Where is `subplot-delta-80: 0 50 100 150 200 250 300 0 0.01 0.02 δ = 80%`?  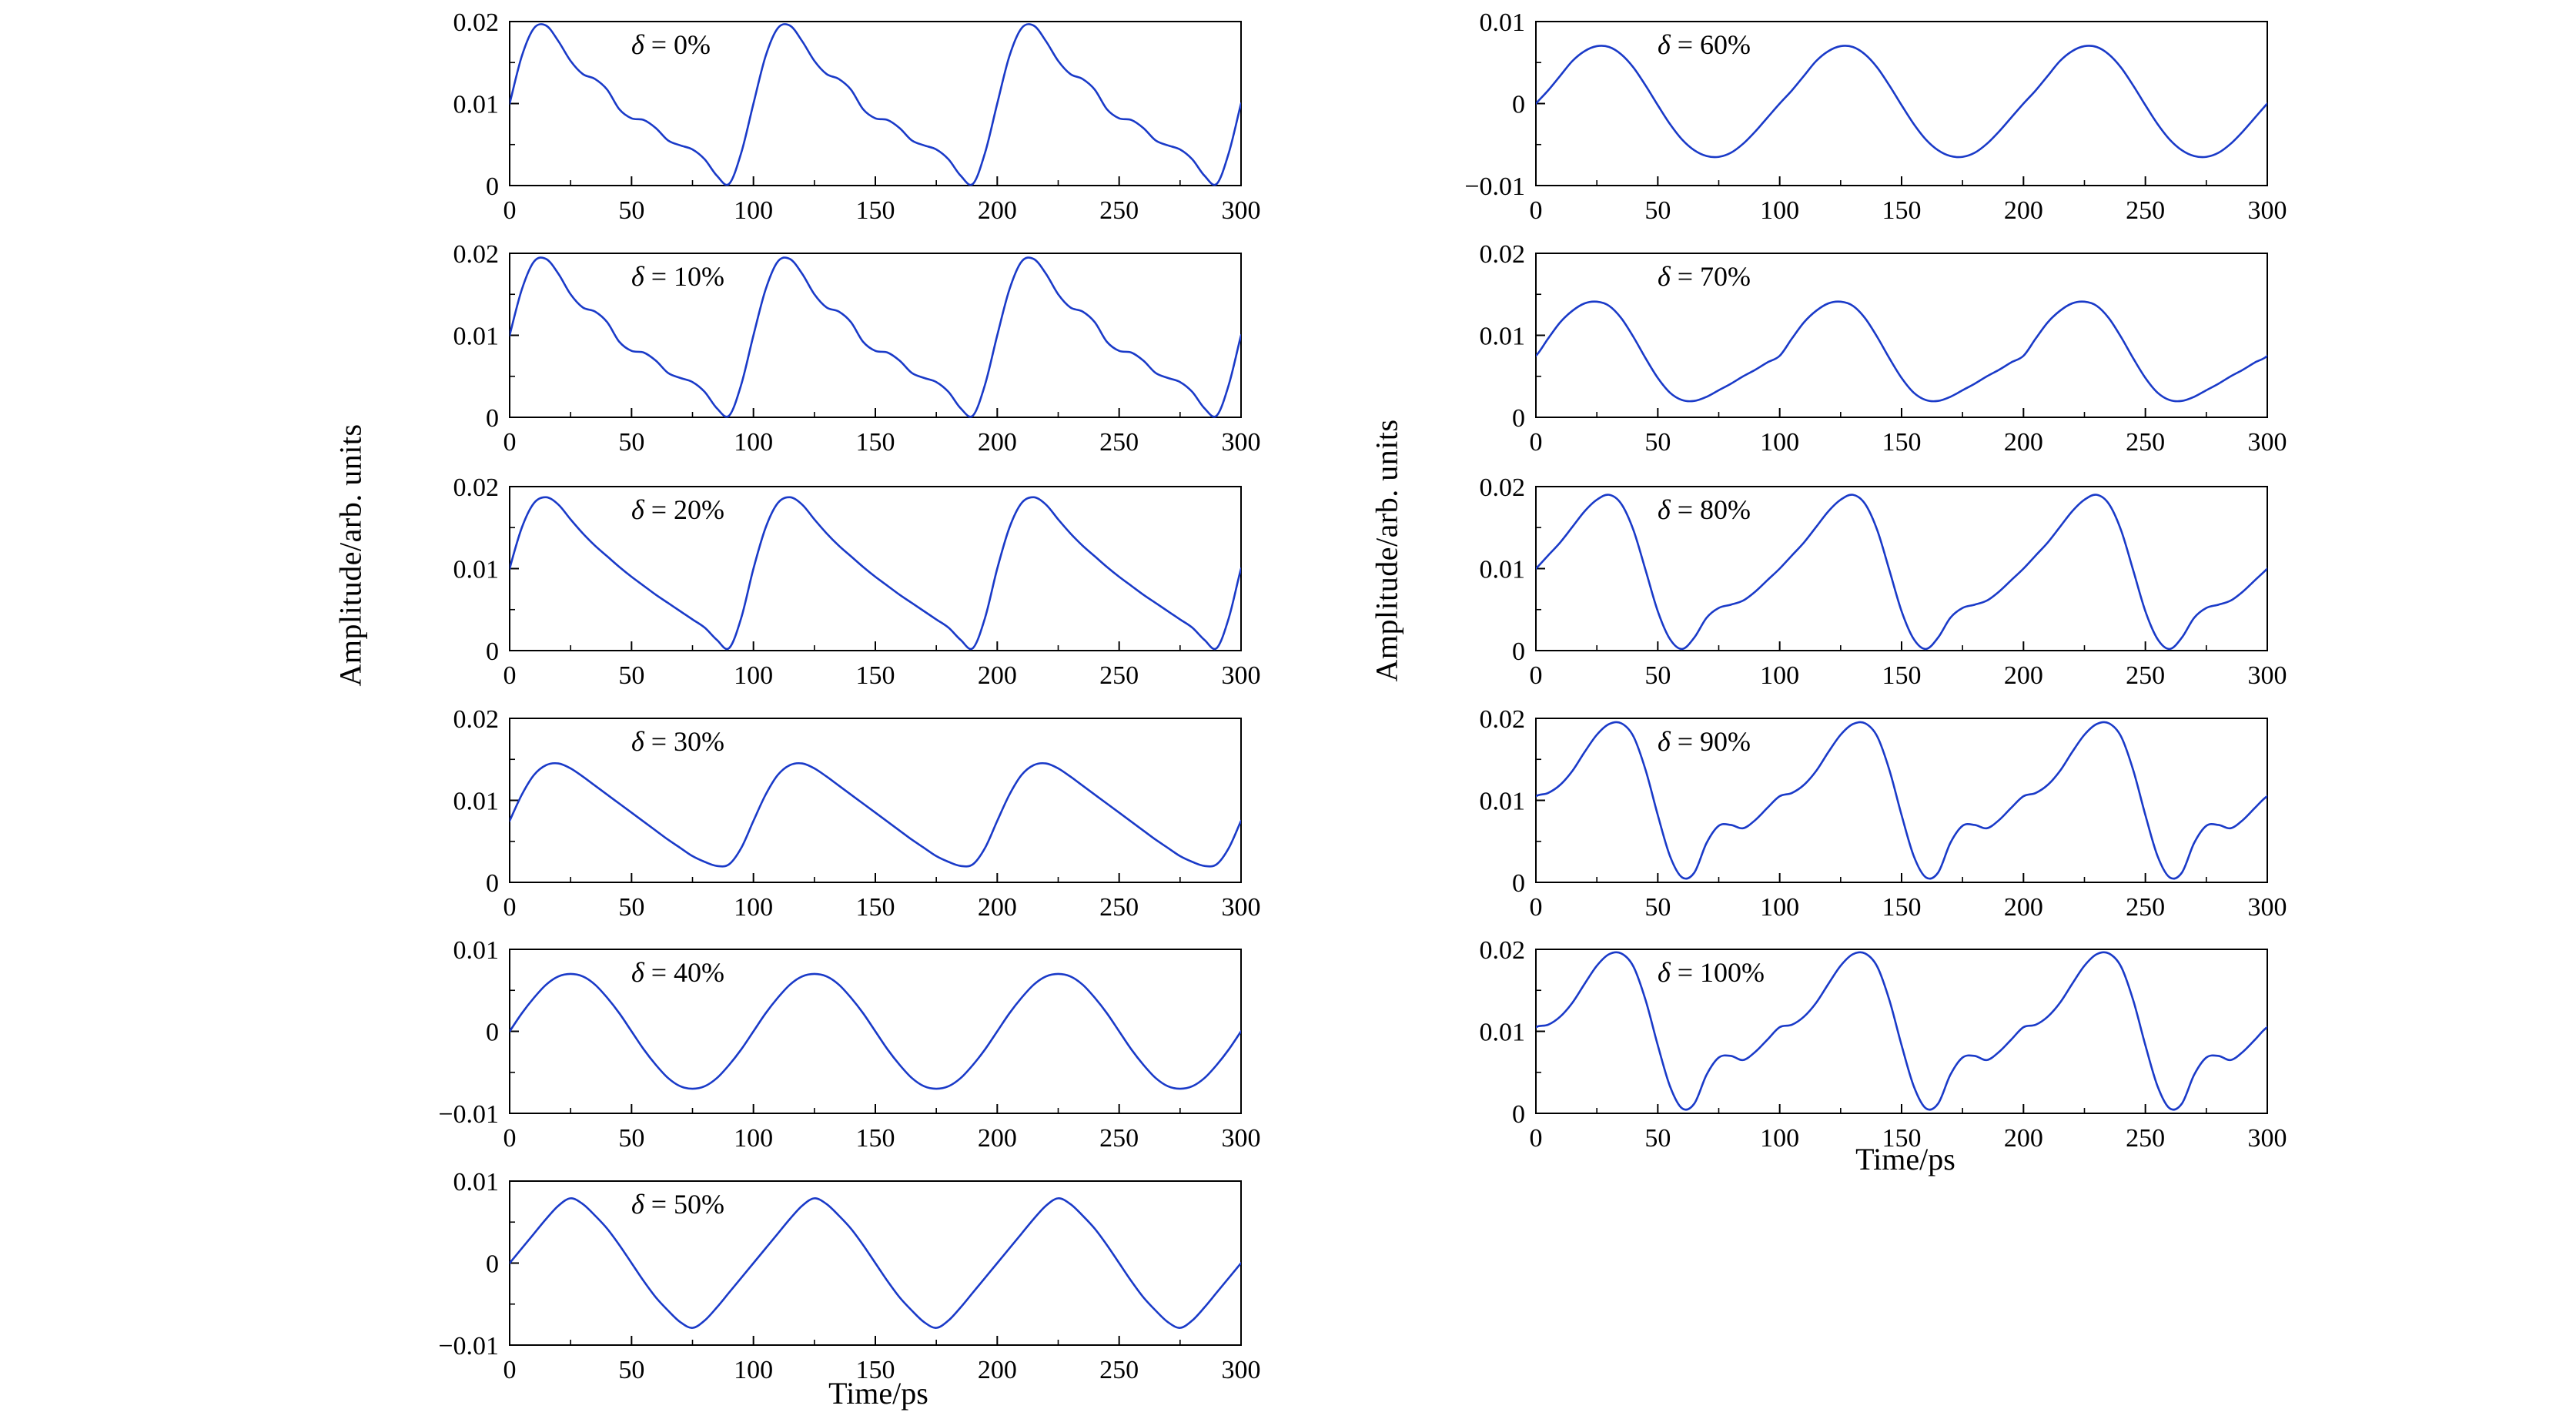
subplot-delta-80: 0 50 100 150 200 250 300 0 0.01 0.02 δ = 80% is located at coordinates (1884, 582).